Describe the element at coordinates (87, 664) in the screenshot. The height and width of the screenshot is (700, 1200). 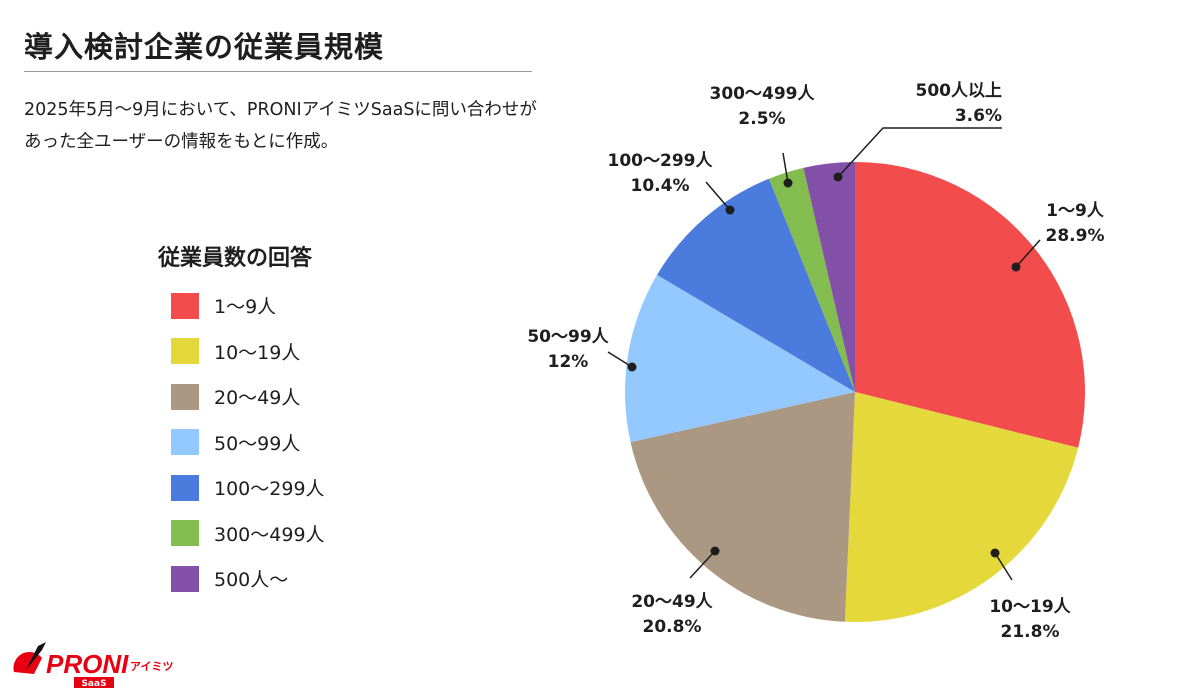
I see `svg-text: PRONI` at that location.